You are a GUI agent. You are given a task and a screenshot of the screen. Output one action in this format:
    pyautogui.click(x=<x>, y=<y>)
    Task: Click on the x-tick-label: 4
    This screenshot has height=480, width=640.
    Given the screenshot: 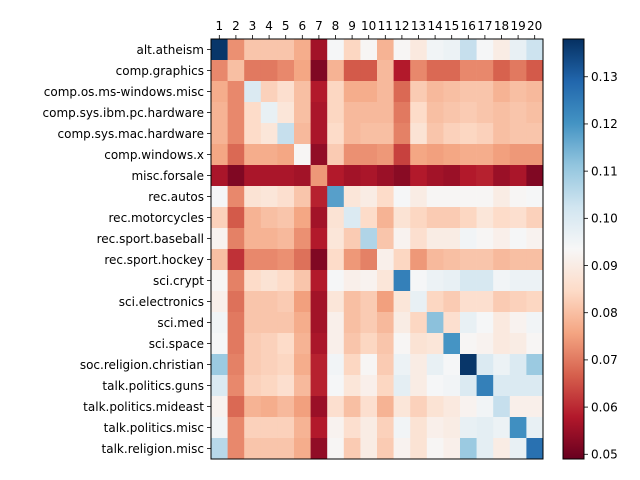 What is the action you would take?
    pyautogui.click(x=269, y=26)
    